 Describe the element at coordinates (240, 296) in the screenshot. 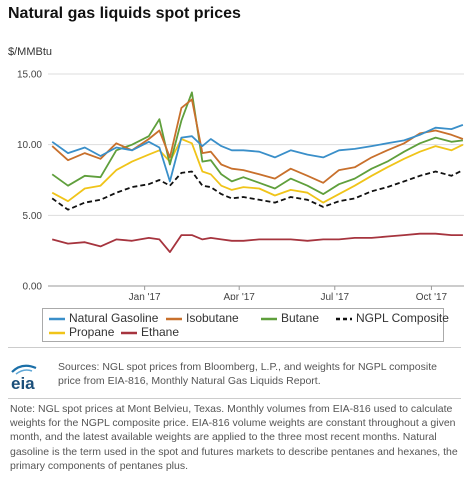

I see `x-tick-label: Apr '17` at that location.